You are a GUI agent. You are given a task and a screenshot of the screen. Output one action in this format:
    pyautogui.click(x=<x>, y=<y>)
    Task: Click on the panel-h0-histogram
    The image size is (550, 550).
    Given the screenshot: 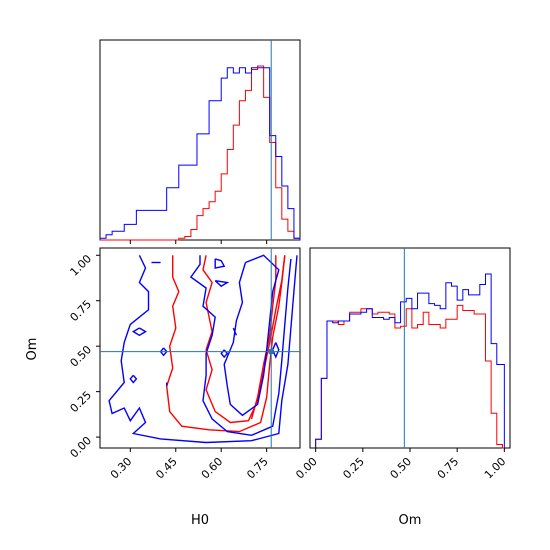 What is the action you would take?
    pyautogui.click(x=200, y=141)
    